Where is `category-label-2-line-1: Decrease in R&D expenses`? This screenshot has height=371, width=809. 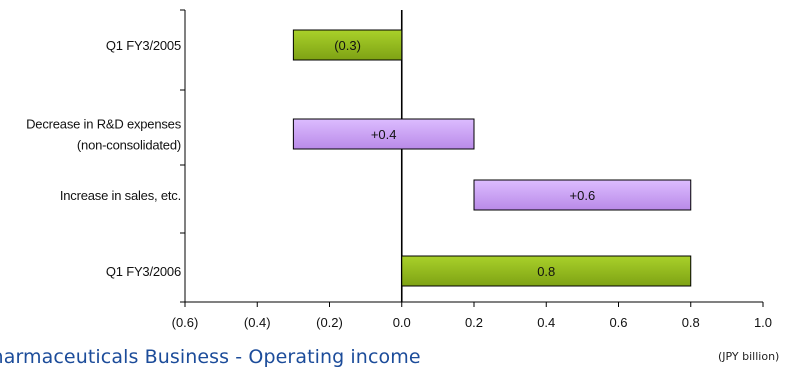
category-label-2-line-1: Decrease in R&D expenses is located at coordinates (104, 124).